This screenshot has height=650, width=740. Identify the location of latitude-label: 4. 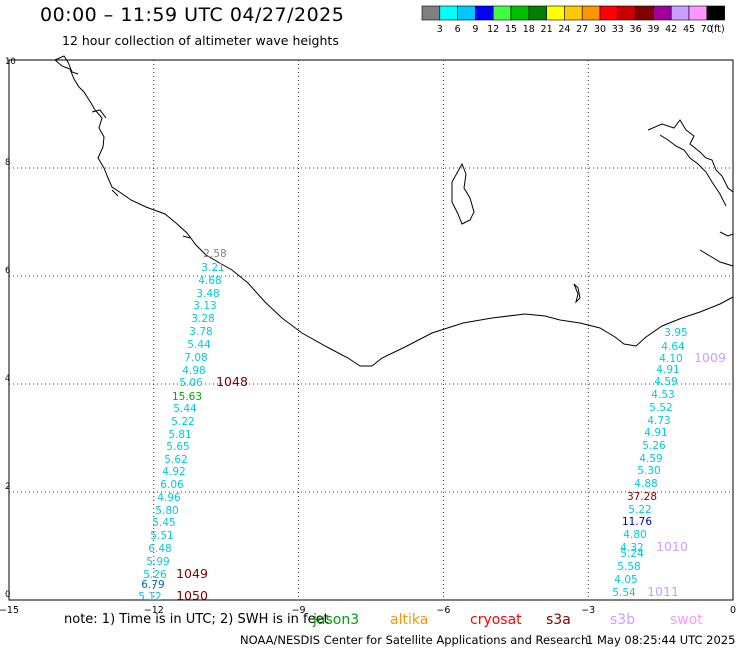
(7, 379).